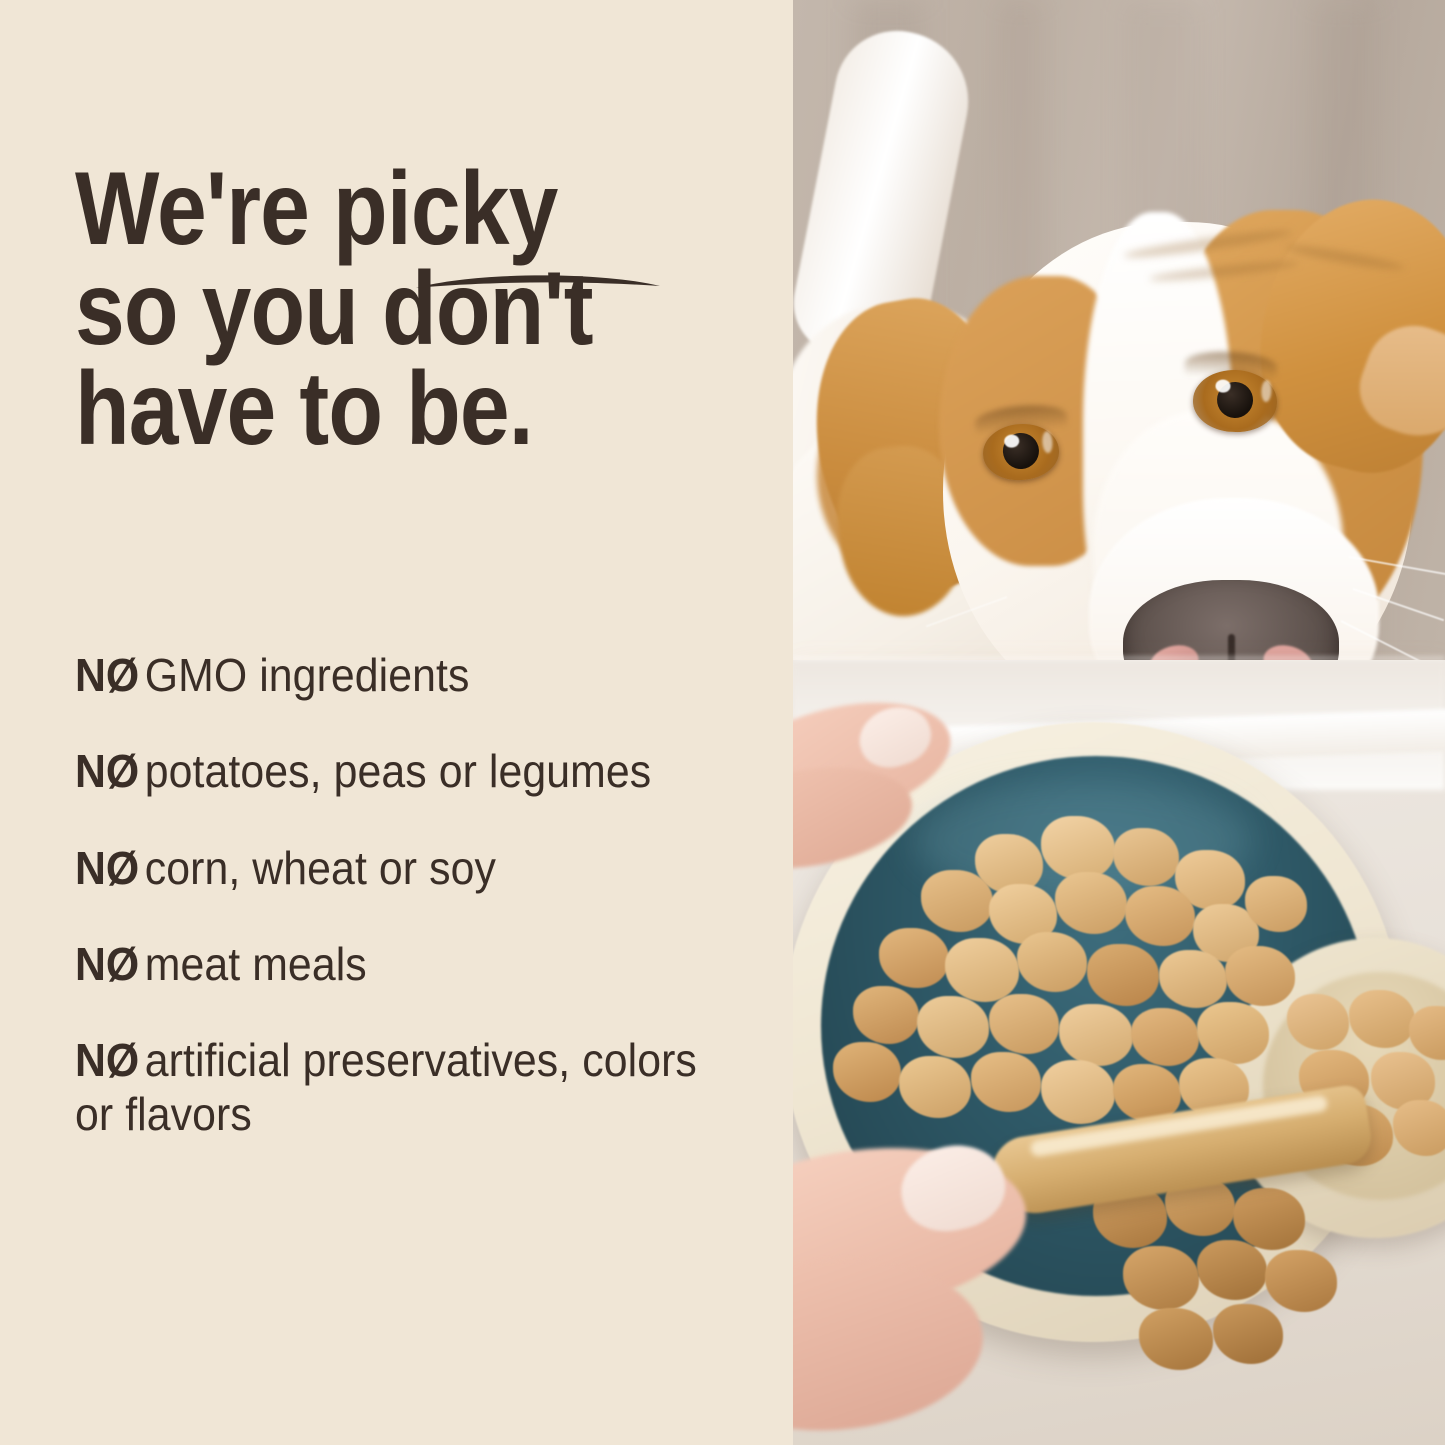 The image size is (1445, 1445). I want to click on list-item-label: potatoes, peas or legumes, so click(398, 771).